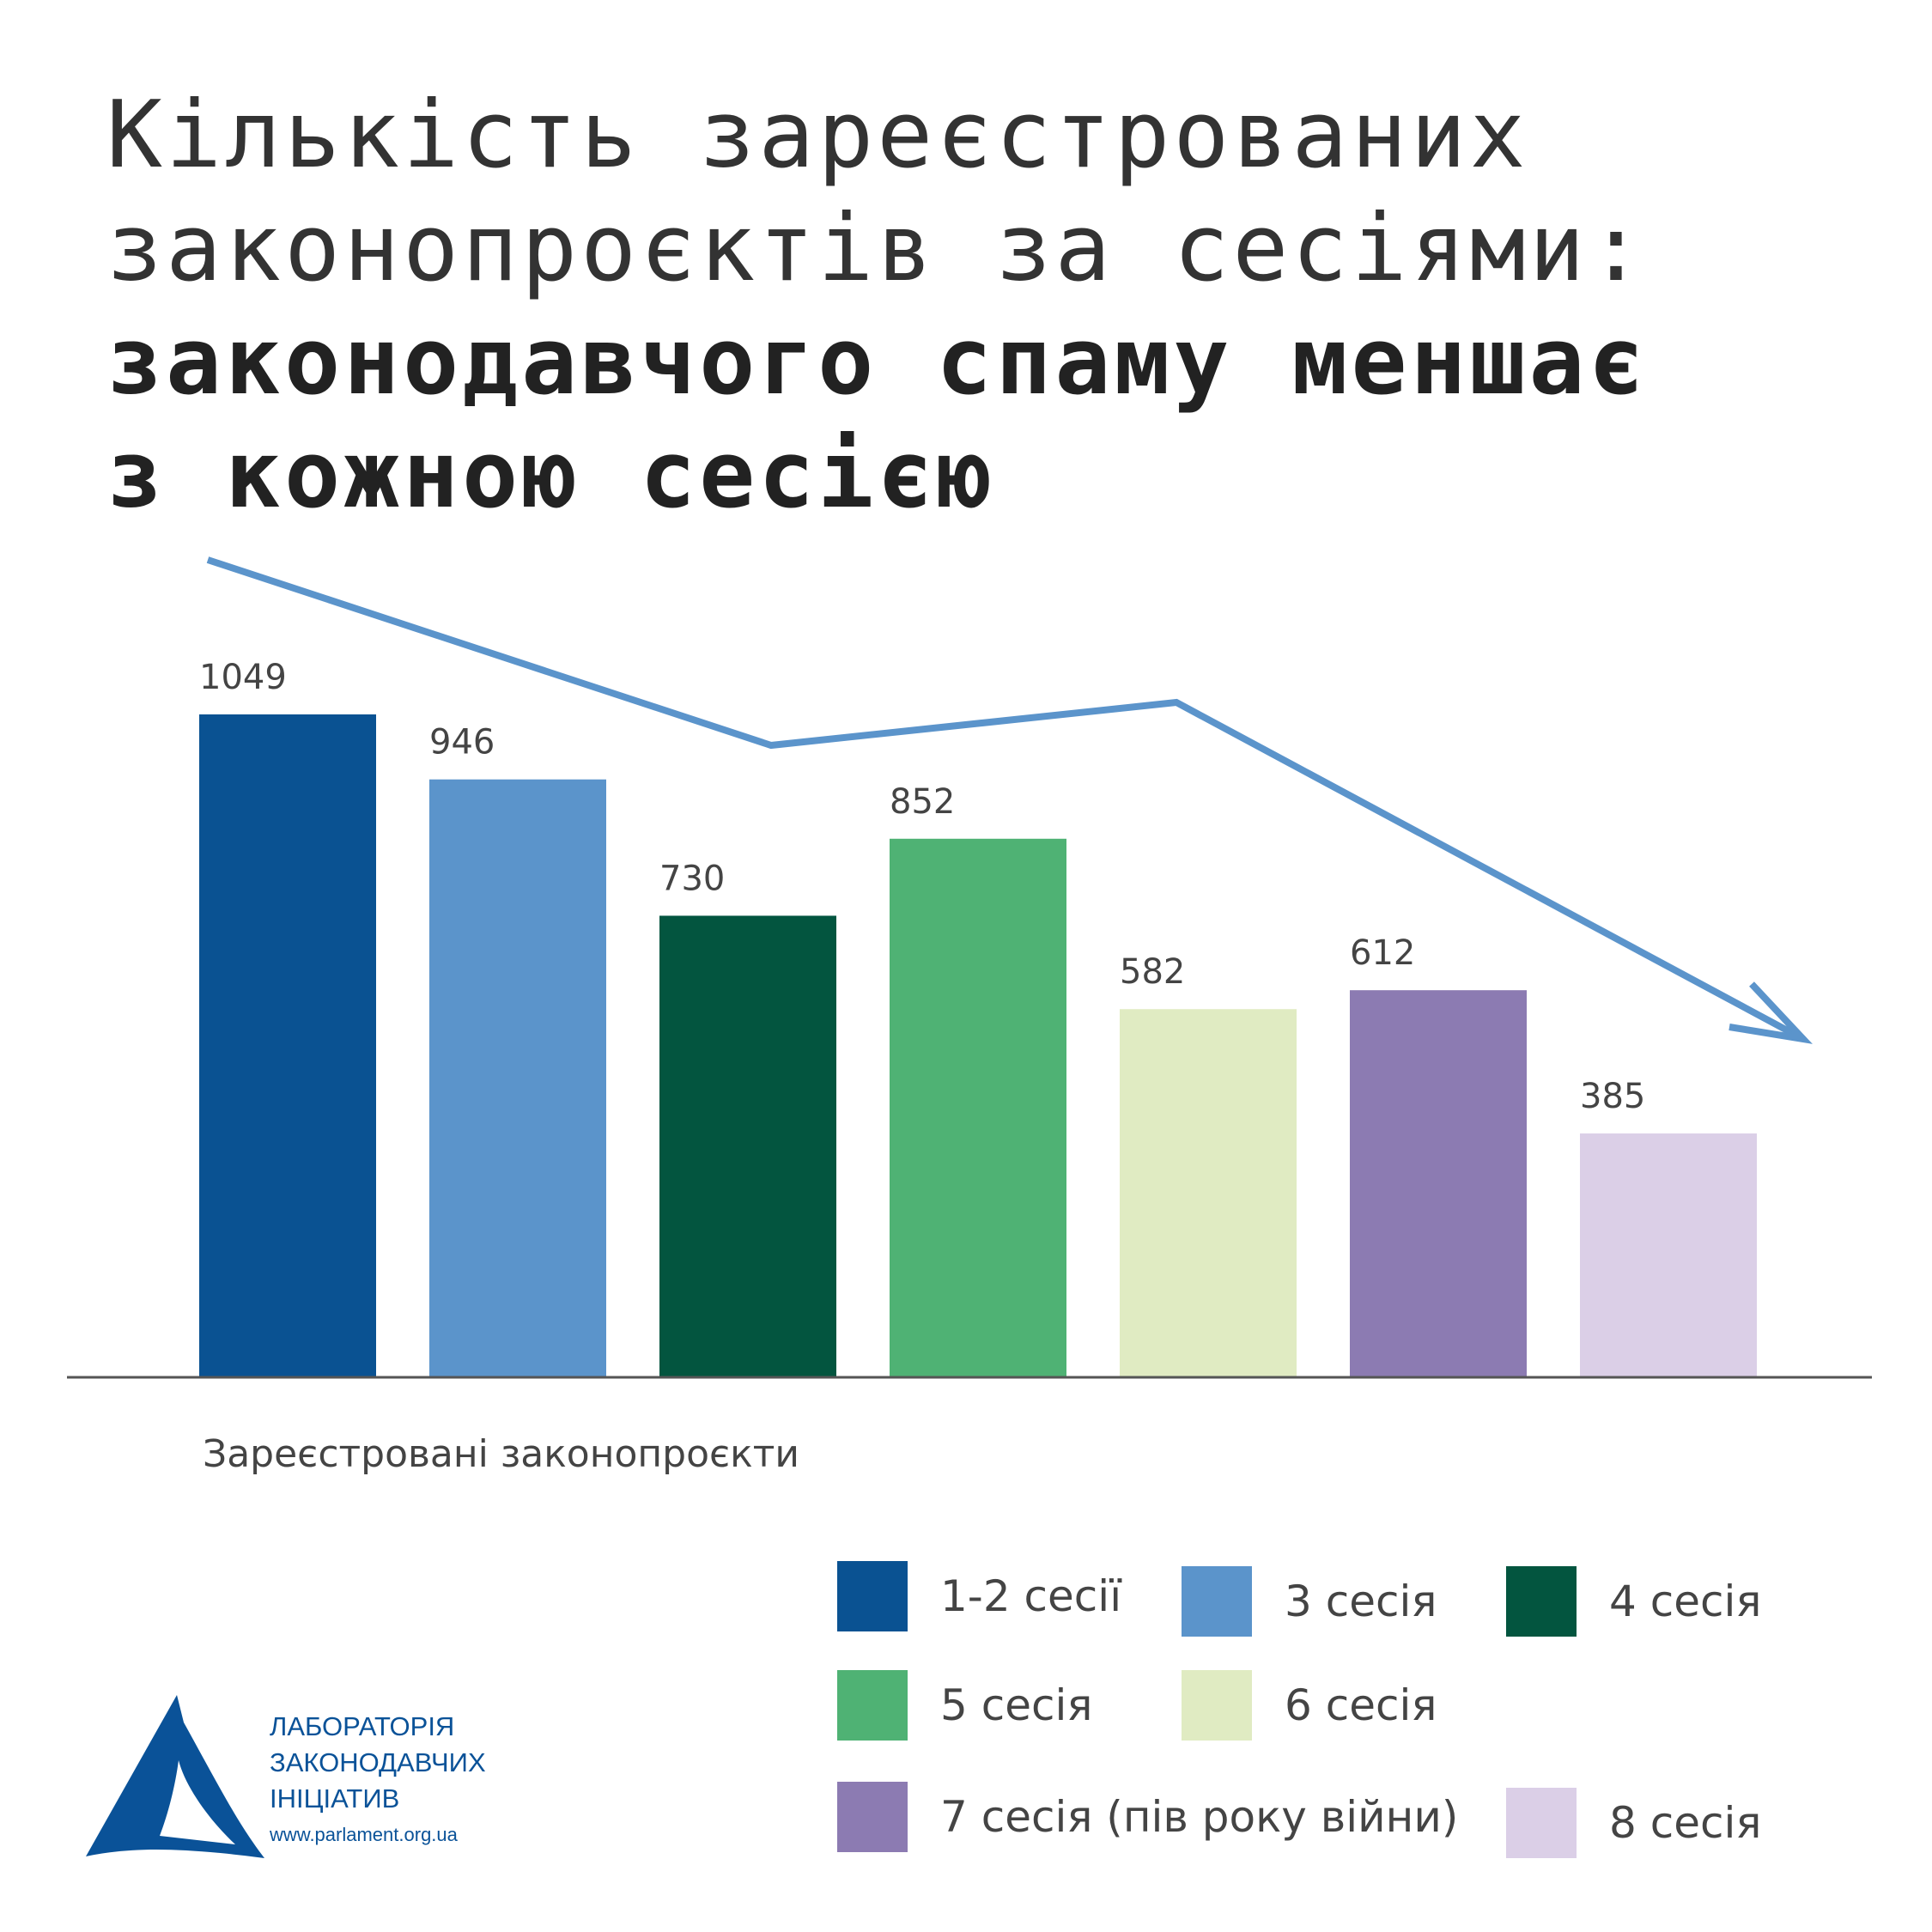 The height and width of the screenshot is (1932, 1932). Describe the element at coordinates (243, 678) in the screenshot. I see `bar-value-label: 1049` at that location.